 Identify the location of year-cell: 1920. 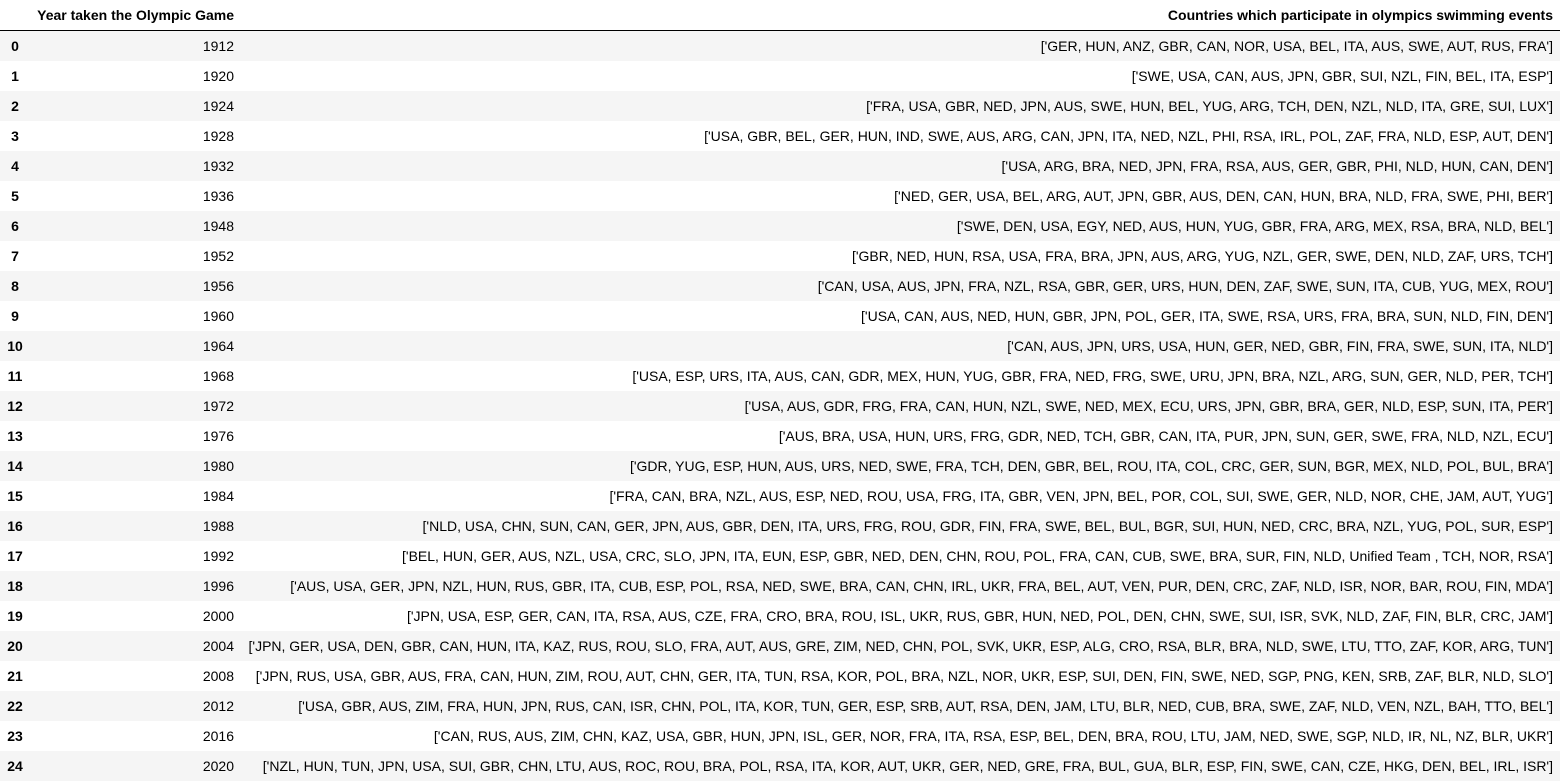
(218, 76).